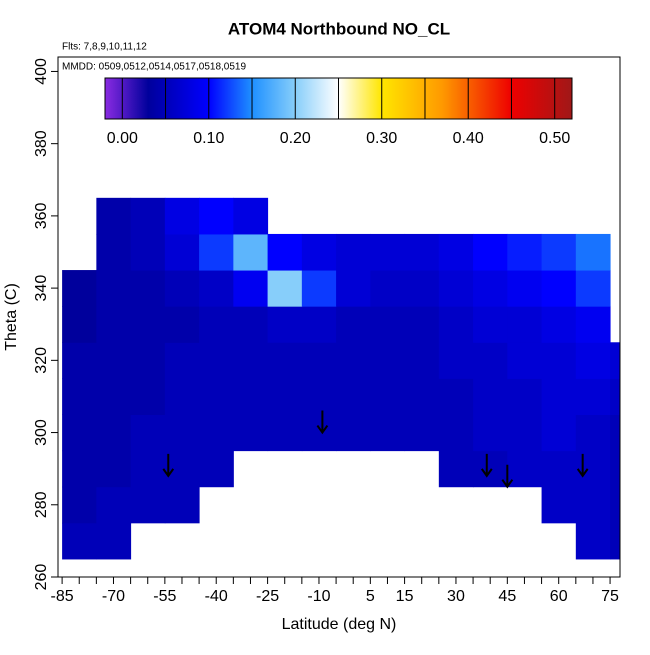 The image size is (650, 655). What do you see at coordinates (456, 596) in the screenshot?
I see `x-tick-label: 30` at bounding box center [456, 596].